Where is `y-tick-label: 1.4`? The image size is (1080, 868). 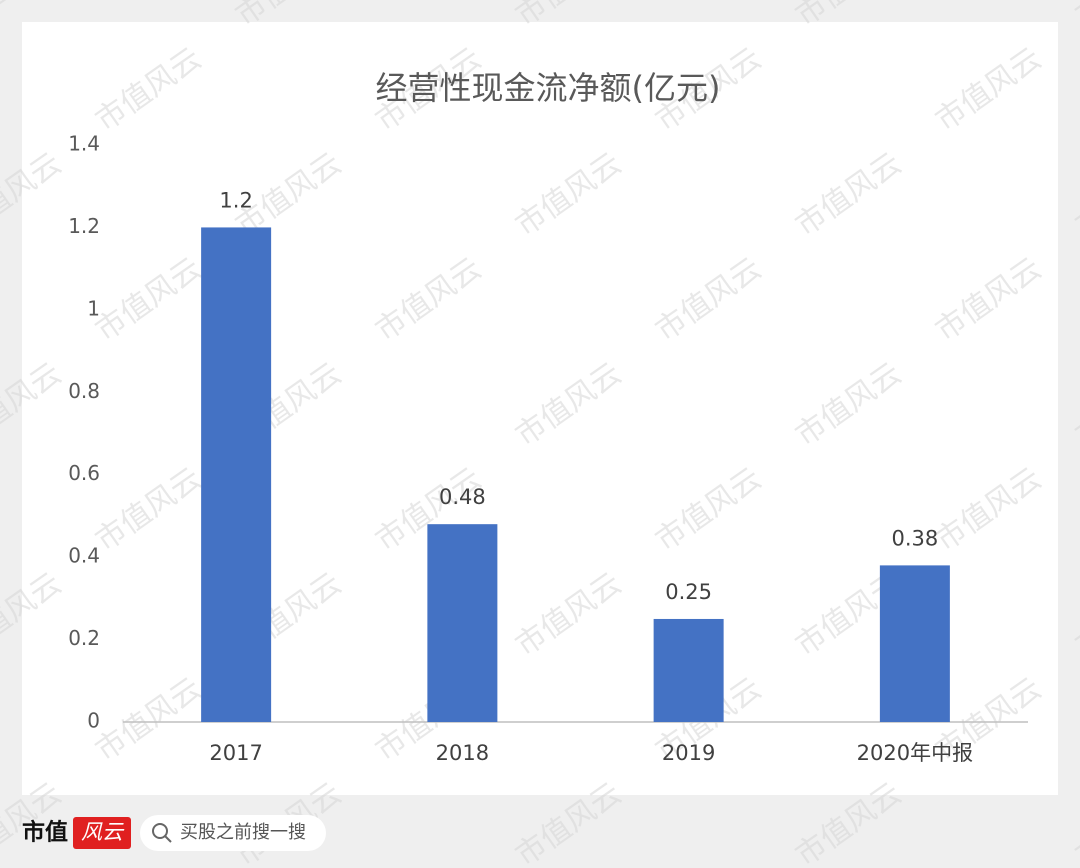 y-tick-label: 1.4 is located at coordinates (84, 144).